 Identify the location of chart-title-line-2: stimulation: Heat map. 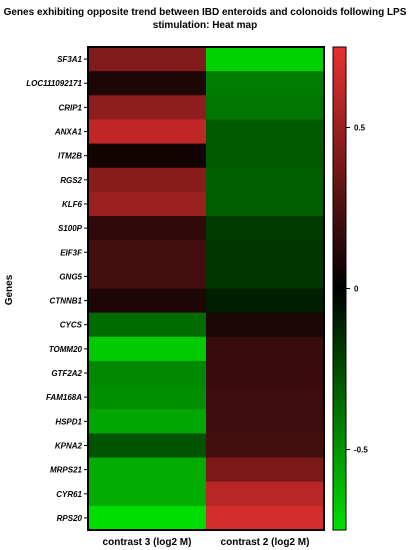
(205, 25).